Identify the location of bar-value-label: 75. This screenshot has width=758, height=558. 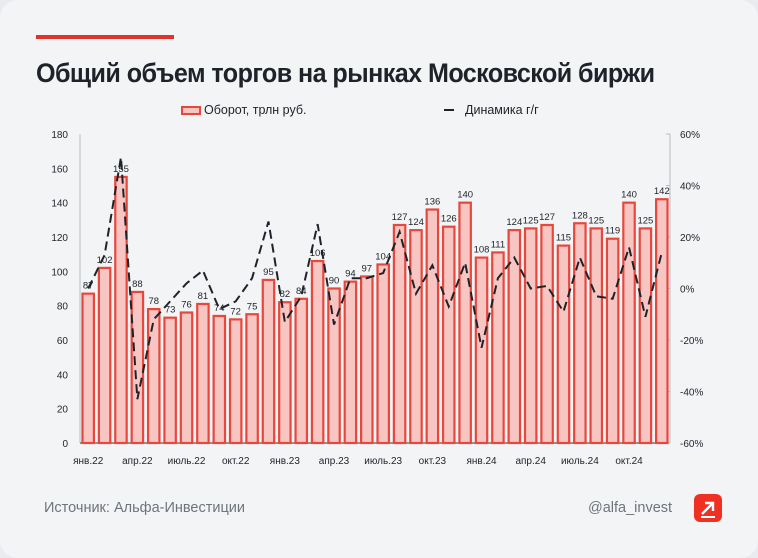
(252, 306).